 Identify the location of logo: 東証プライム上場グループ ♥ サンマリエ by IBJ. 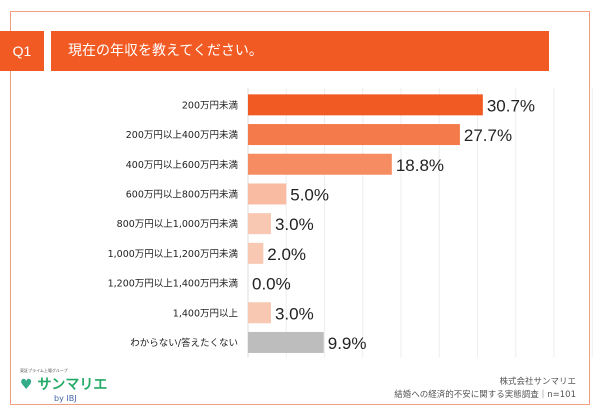
(63, 385).